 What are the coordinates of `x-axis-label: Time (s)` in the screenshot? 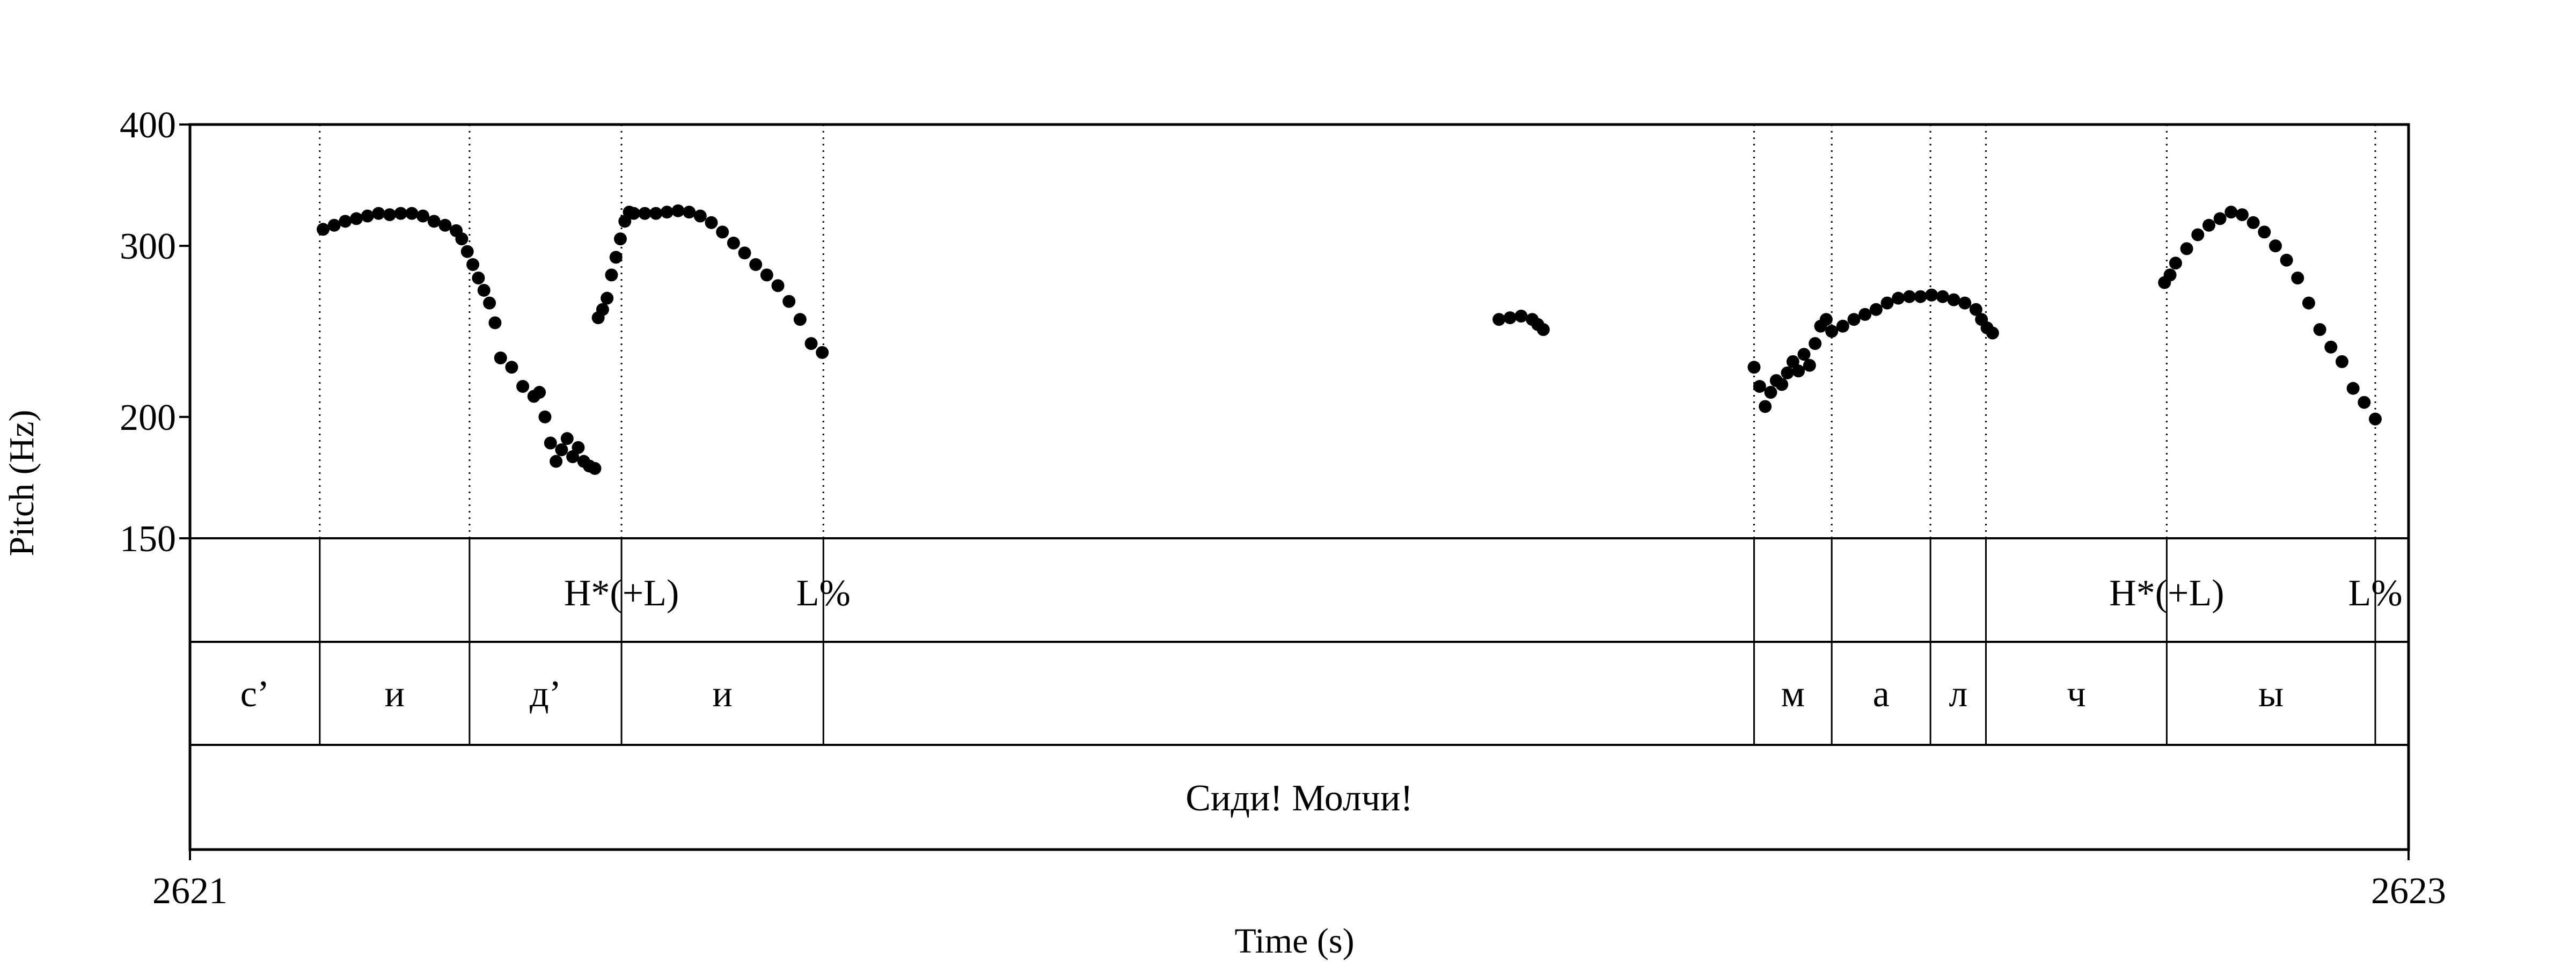 It's located at (1294, 941).